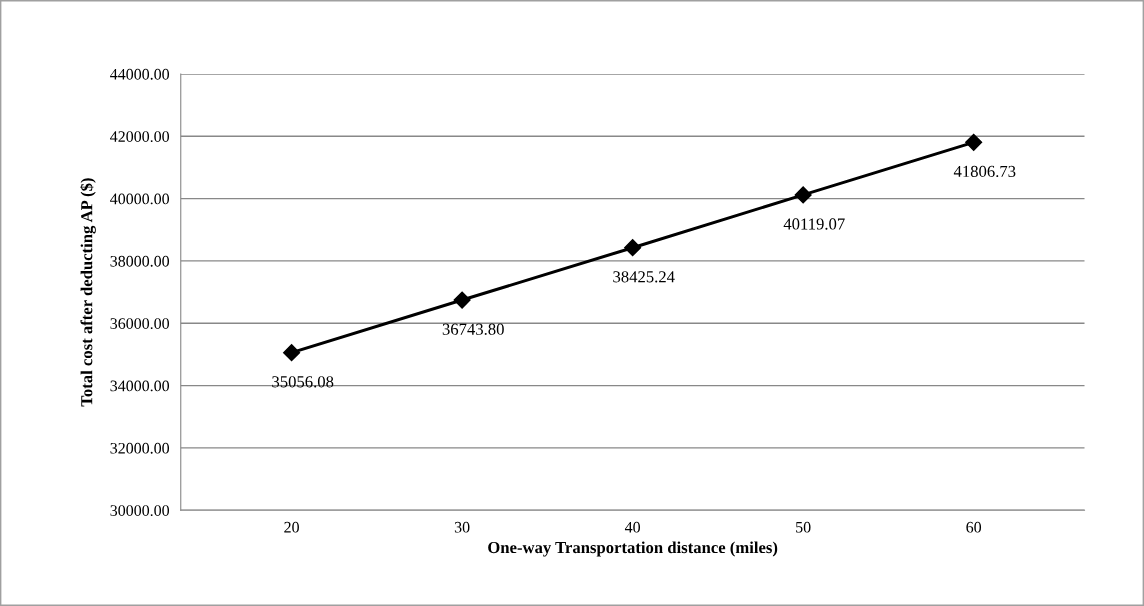 Image resolution: width=1144 pixels, height=606 pixels. Describe the element at coordinates (303, 382) in the screenshot. I see `data-label: 35056.08` at that location.